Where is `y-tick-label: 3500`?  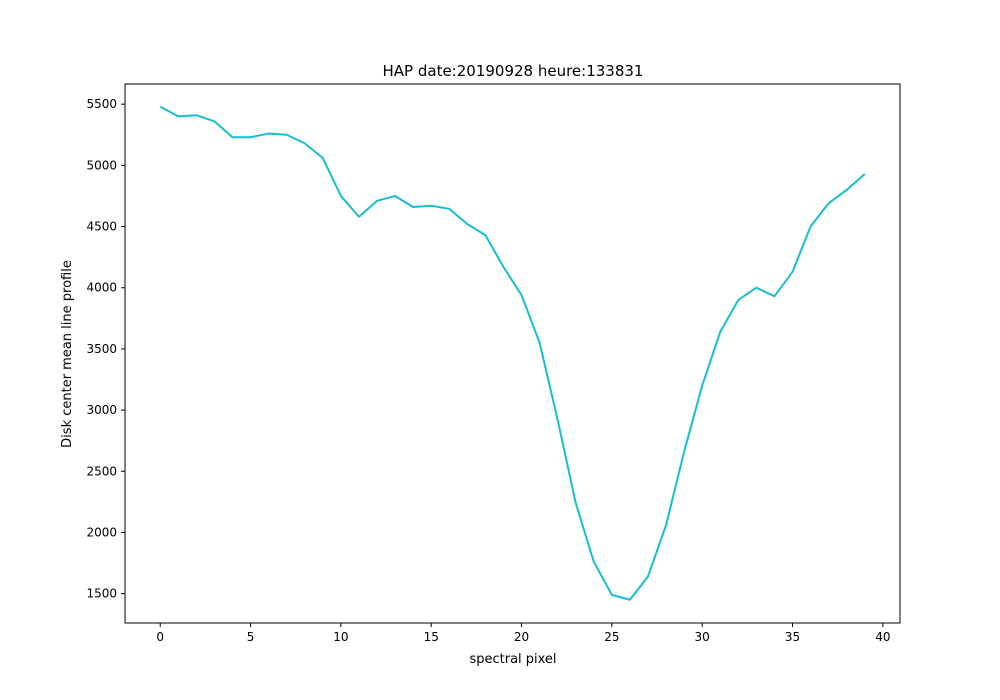 y-tick-label: 3500 is located at coordinates (101, 349).